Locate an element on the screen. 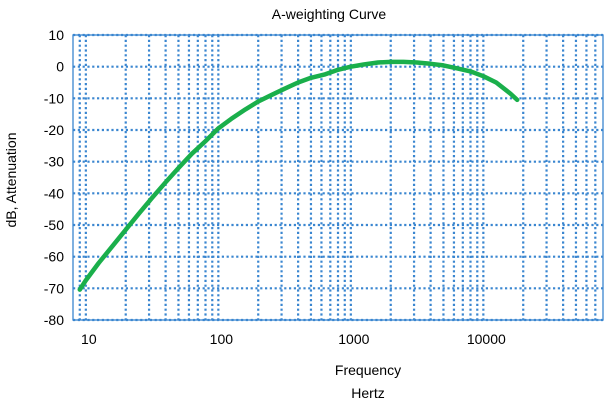 The height and width of the screenshot is (412, 615). y-tick-label: -10 is located at coordinates (54, 98).